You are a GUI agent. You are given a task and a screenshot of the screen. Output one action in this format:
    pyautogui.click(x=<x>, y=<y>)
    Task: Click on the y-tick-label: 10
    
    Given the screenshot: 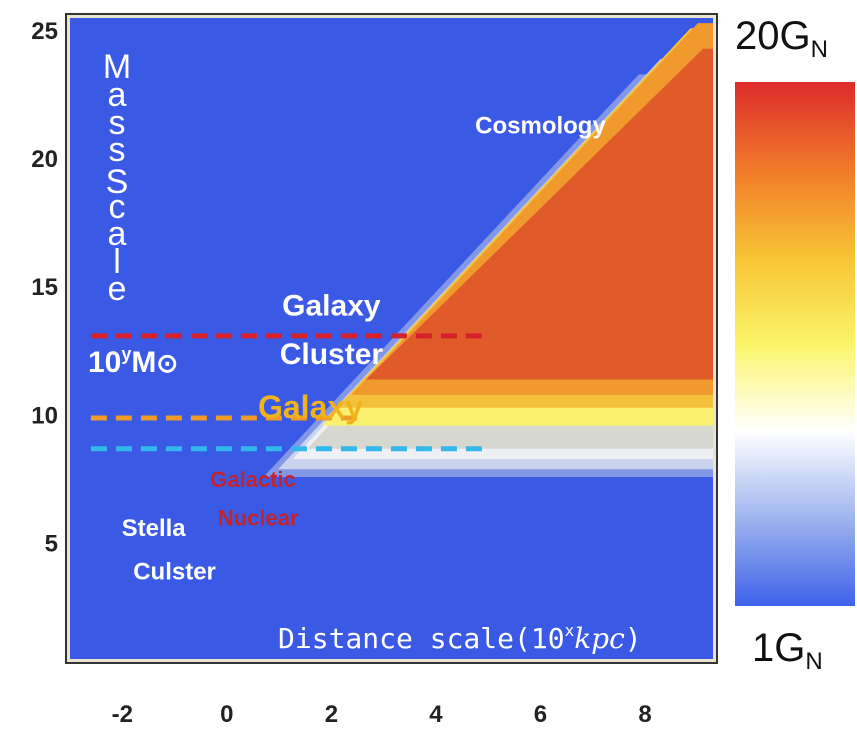 What is the action you would take?
    pyautogui.click(x=44, y=415)
    